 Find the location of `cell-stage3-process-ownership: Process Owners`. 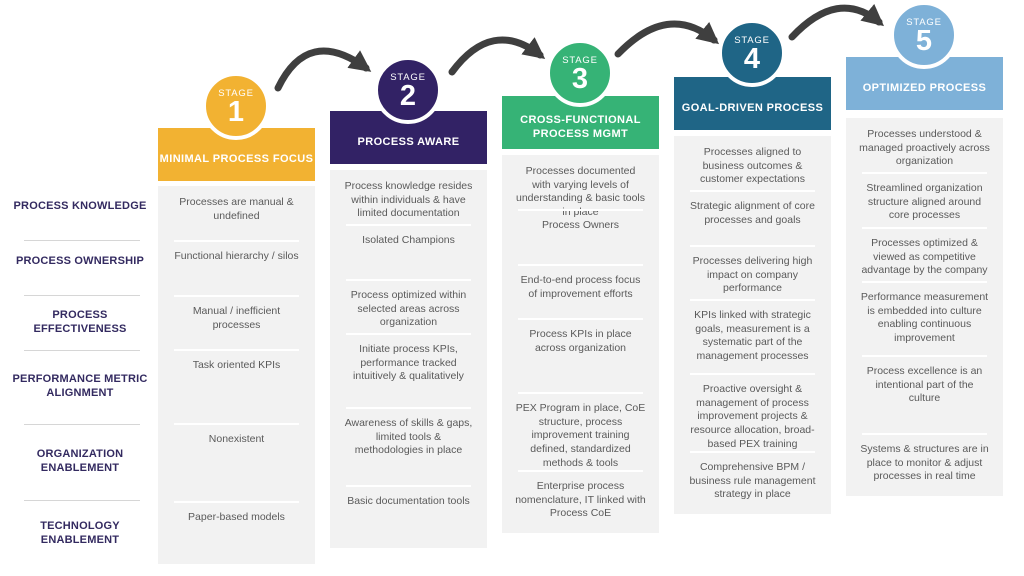

cell-stage3-process-ownership: Process Owners is located at coordinates (580, 236).